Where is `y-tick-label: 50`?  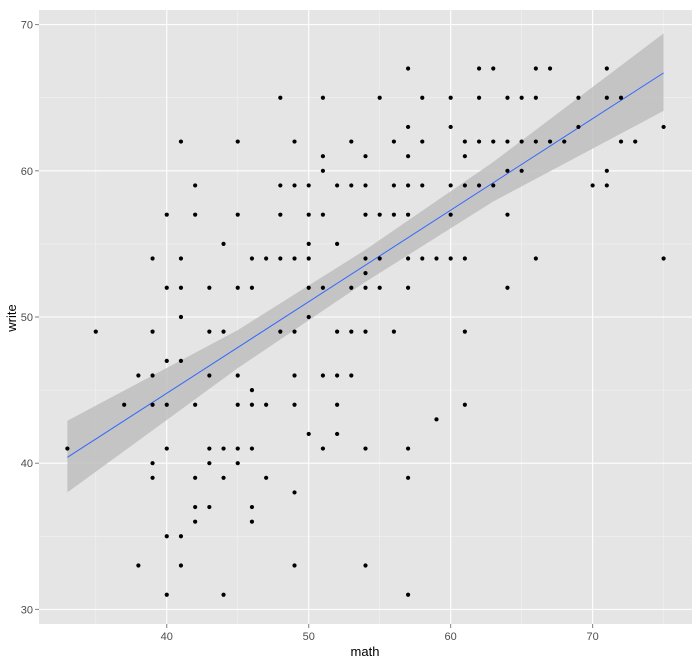
y-tick-label: 50 is located at coordinates (27, 318).